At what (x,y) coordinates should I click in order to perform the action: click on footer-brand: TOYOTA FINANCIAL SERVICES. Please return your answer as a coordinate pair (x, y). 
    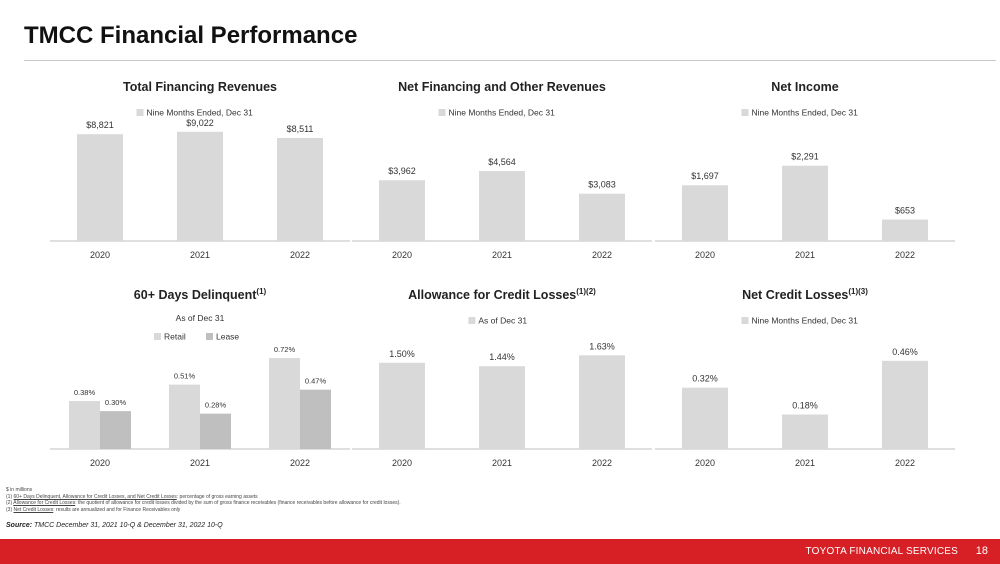
    Looking at the image, I should click on (881, 551).